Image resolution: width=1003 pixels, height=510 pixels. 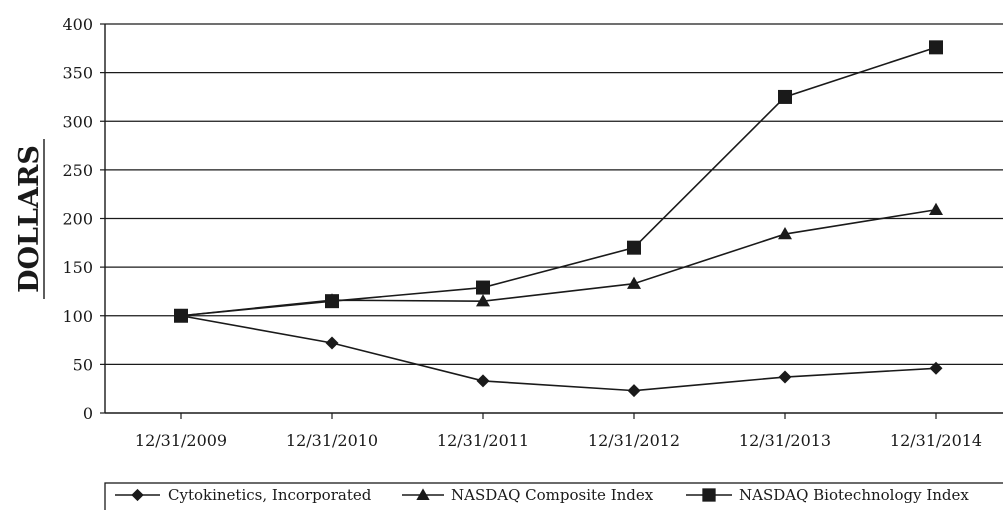 What do you see at coordinates (483, 440) in the screenshot?
I see `x-tick-label: 12/31/2011` at bounding box center [483, 440].